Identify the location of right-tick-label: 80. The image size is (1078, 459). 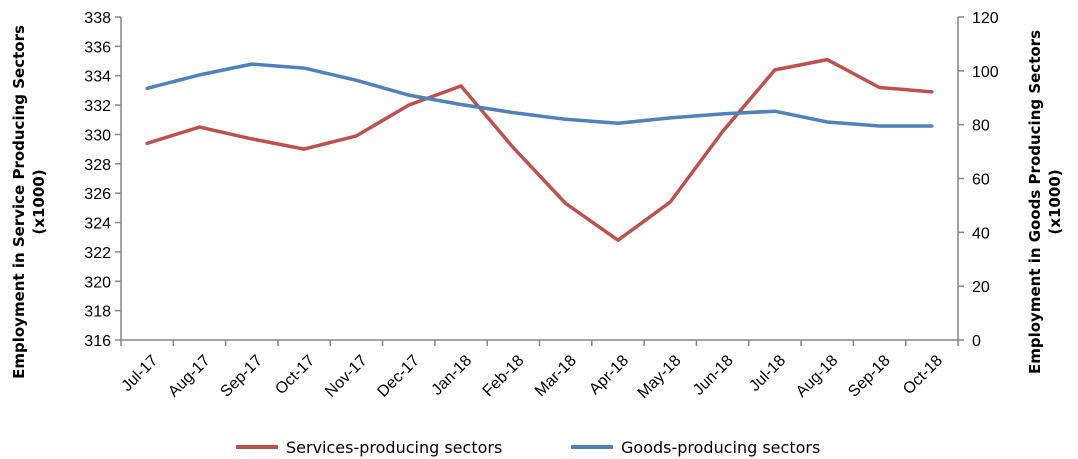
(981, 126).